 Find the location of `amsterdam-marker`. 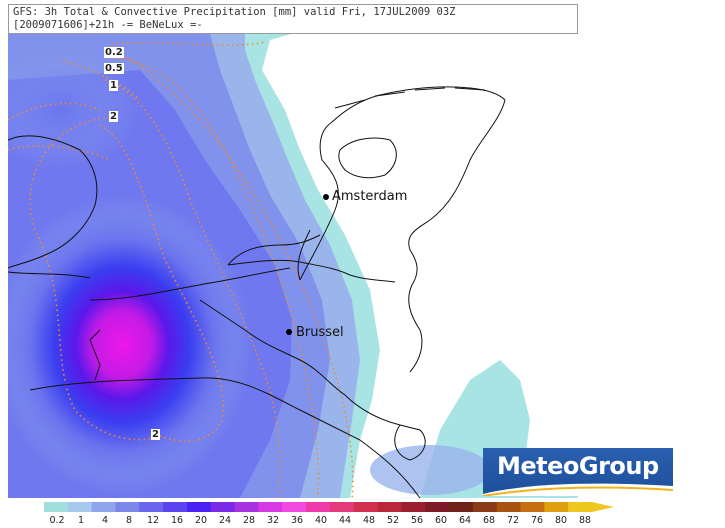

amsterdam-marker is located at coordinates (326, 197).